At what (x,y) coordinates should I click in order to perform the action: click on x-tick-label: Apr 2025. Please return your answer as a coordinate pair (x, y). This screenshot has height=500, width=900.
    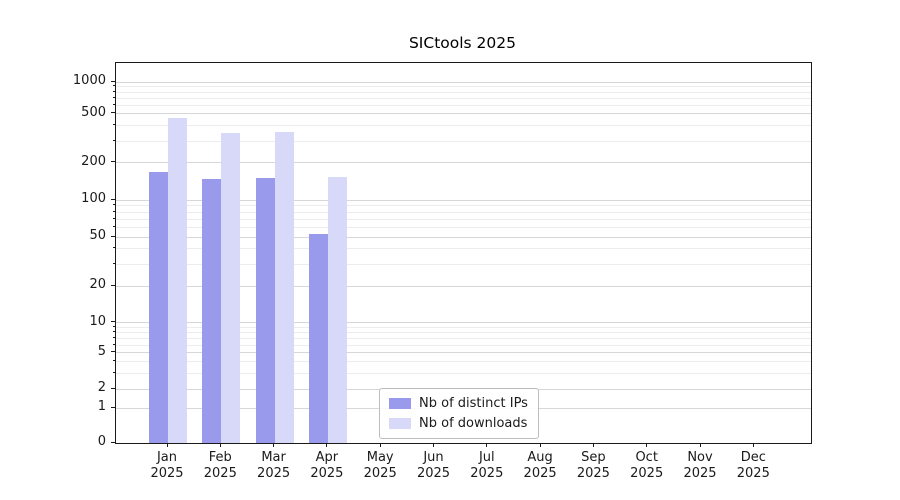
    Looking at the image, I should click on (327, 466).